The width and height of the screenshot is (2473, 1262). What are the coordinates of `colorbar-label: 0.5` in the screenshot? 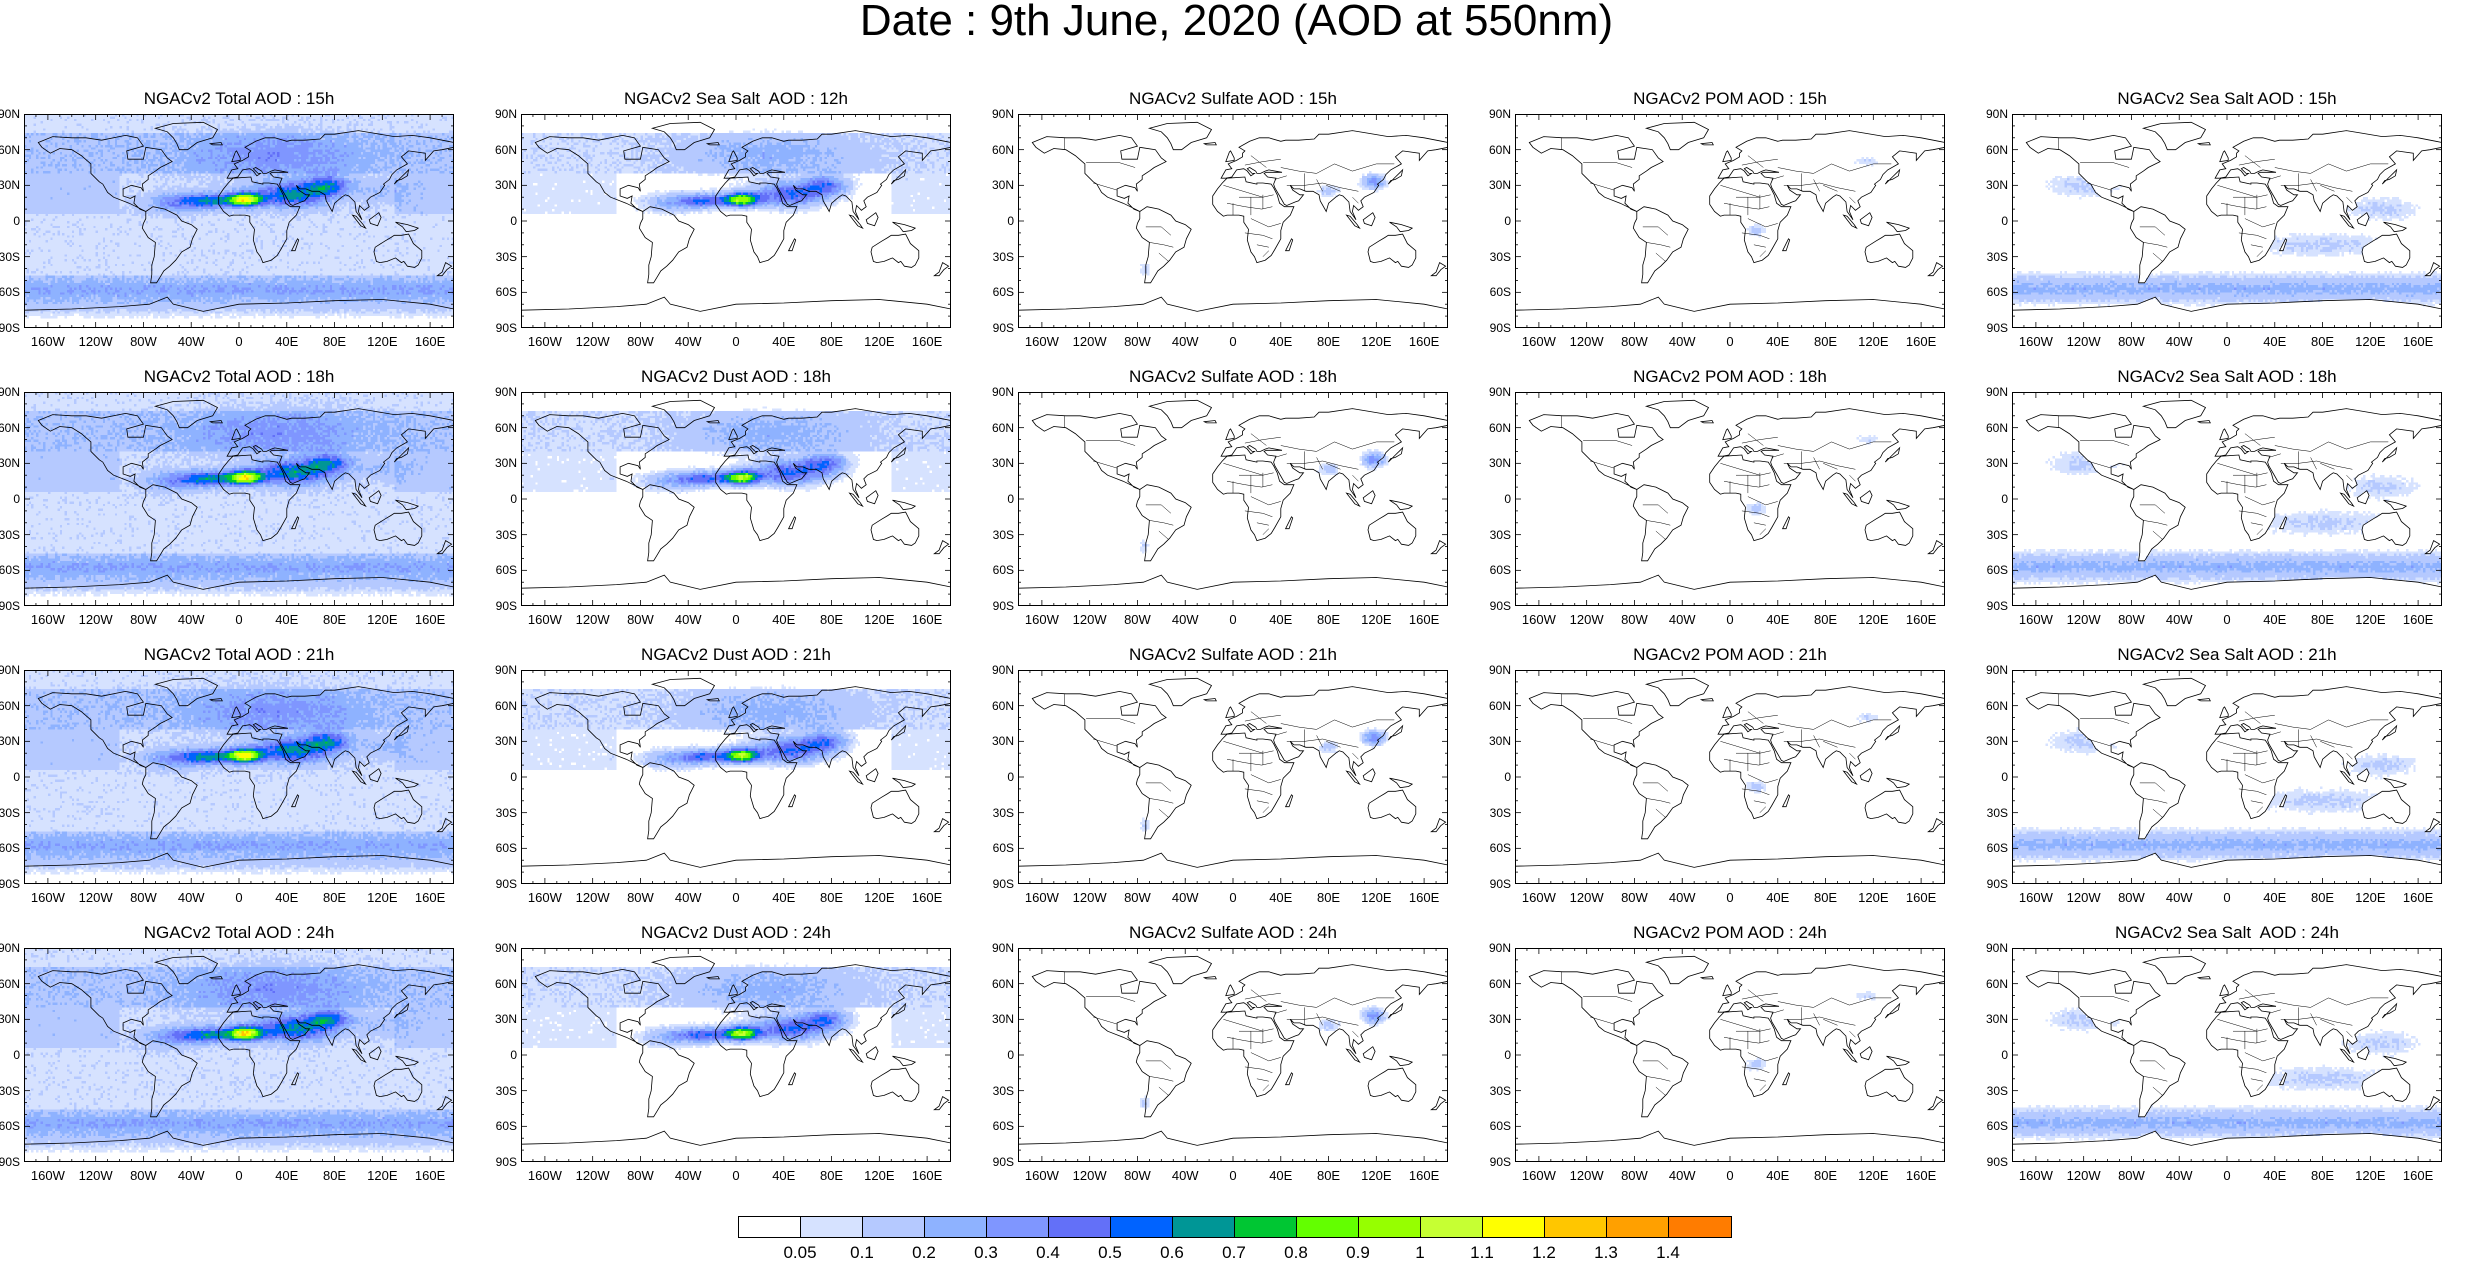 It's located at (1110, 1252).